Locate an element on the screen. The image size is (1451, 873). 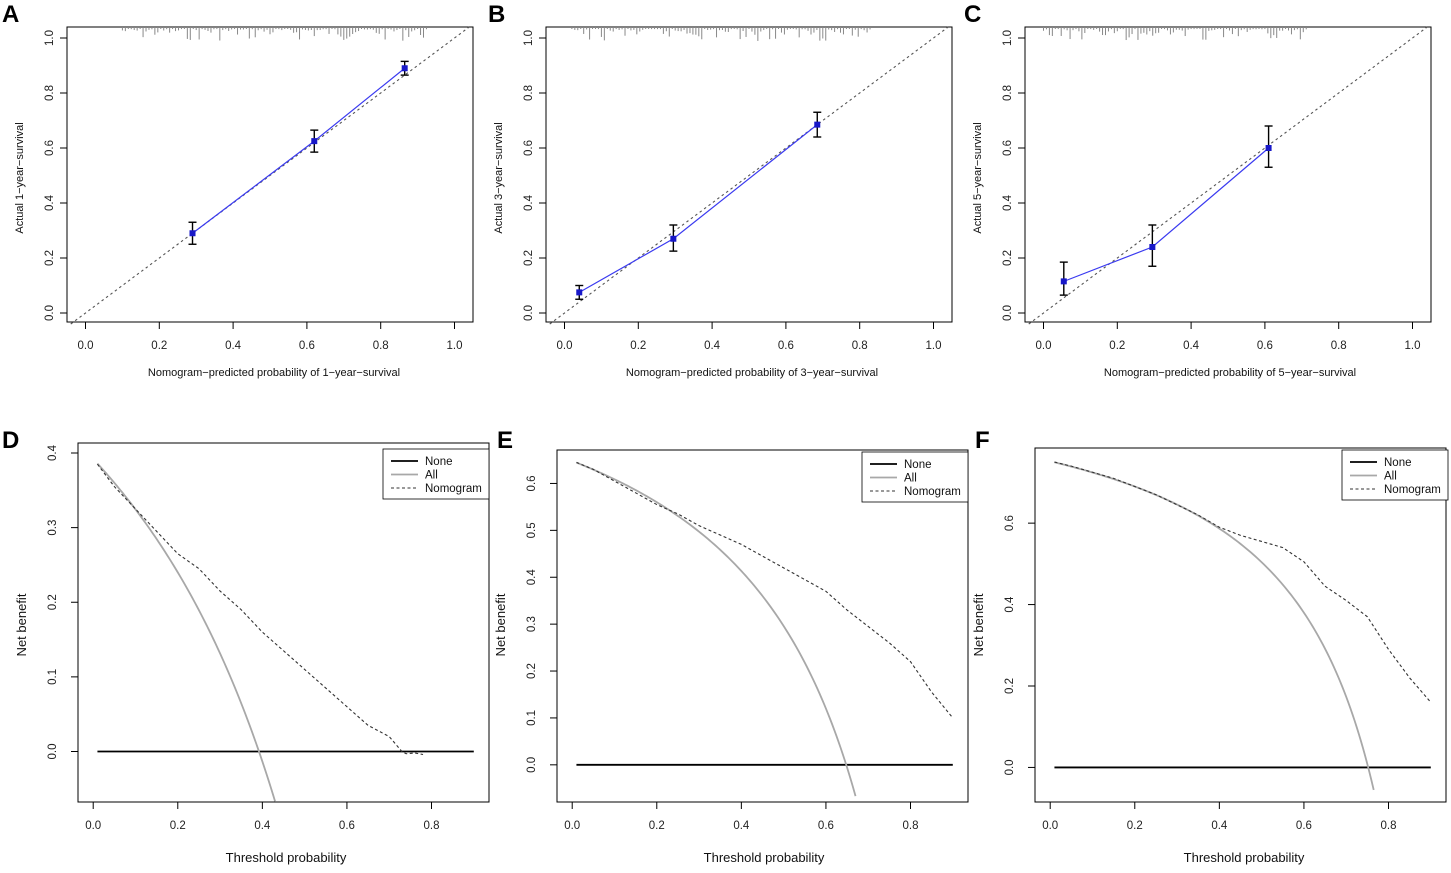
y-tick-label: 0.5 is located at coordinates (532, 530).